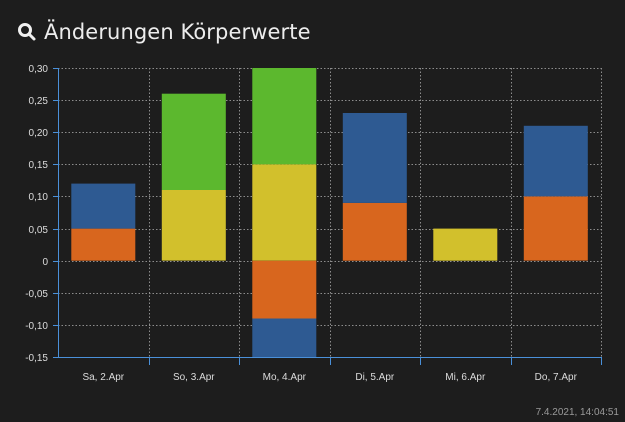 The height and width of the screenshot is (422, 625). What do you see at coordinates (45, 262) in the screenshot?
I see `y-tick-label: 0` at bounding box center [45, 262].